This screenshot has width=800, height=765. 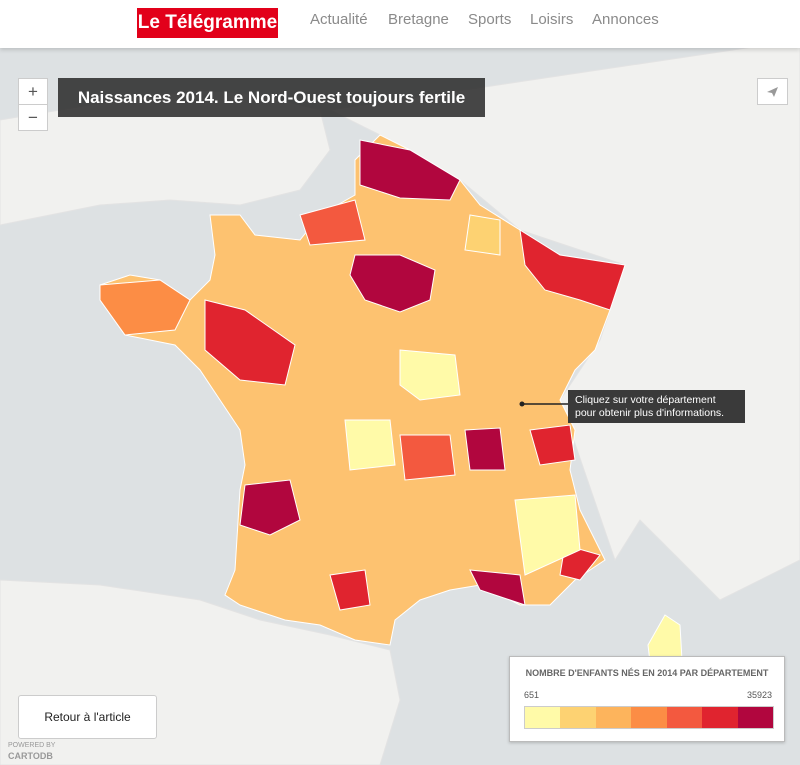 I want to click on nav-item: Actualité, so click(x=339, y=19).